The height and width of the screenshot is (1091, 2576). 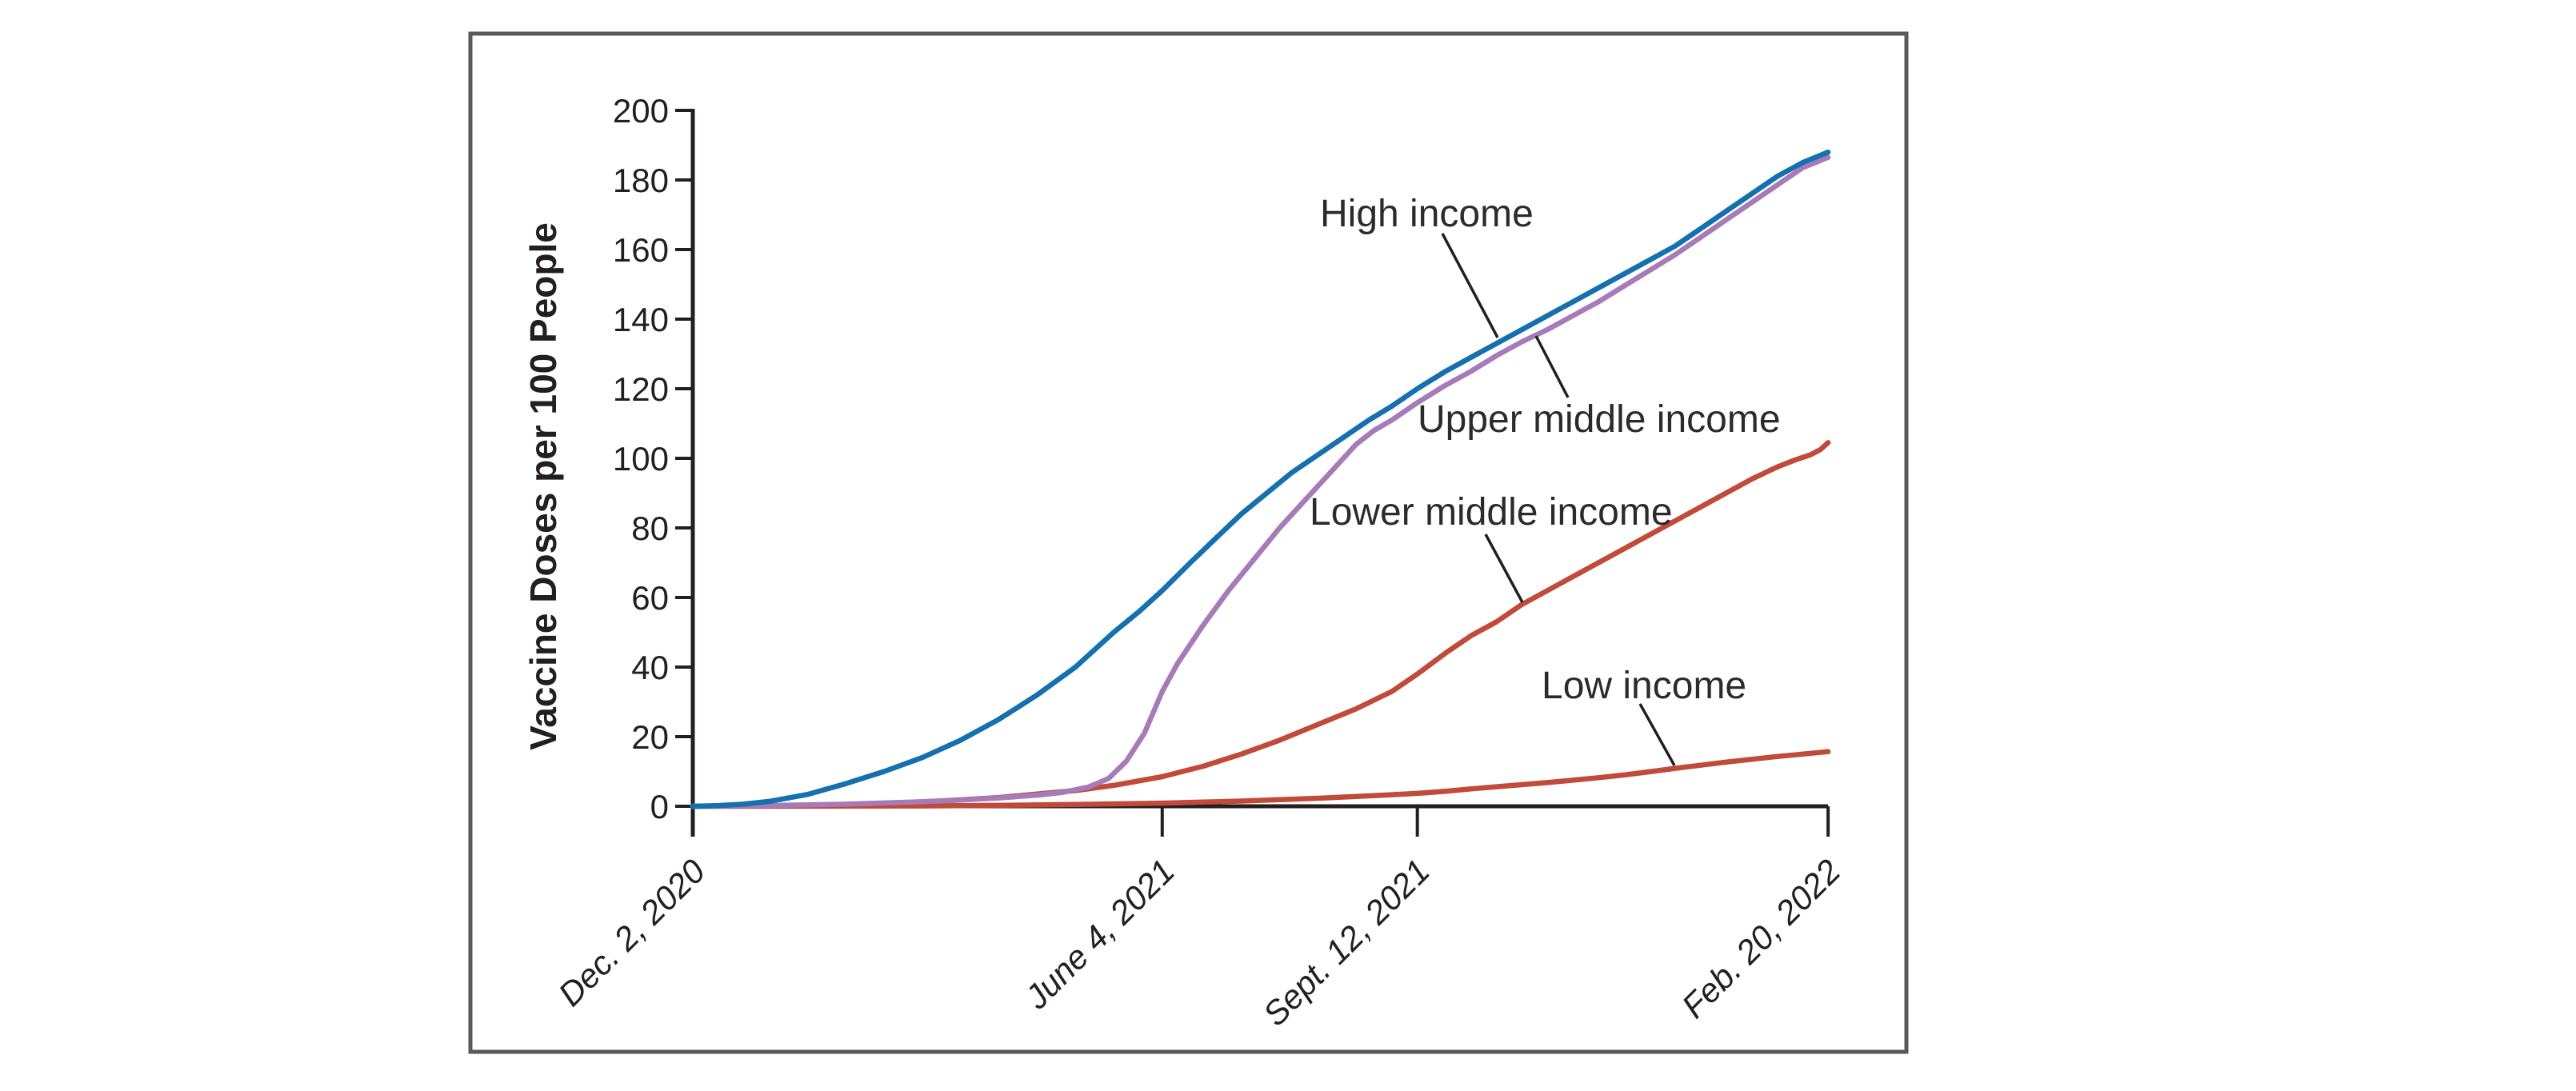 What do you see at coordinates (1599, 419) in the screenshot?
I see `annotation-upper-middle-income: Upper middle income` at bounding box center [1599, 419].